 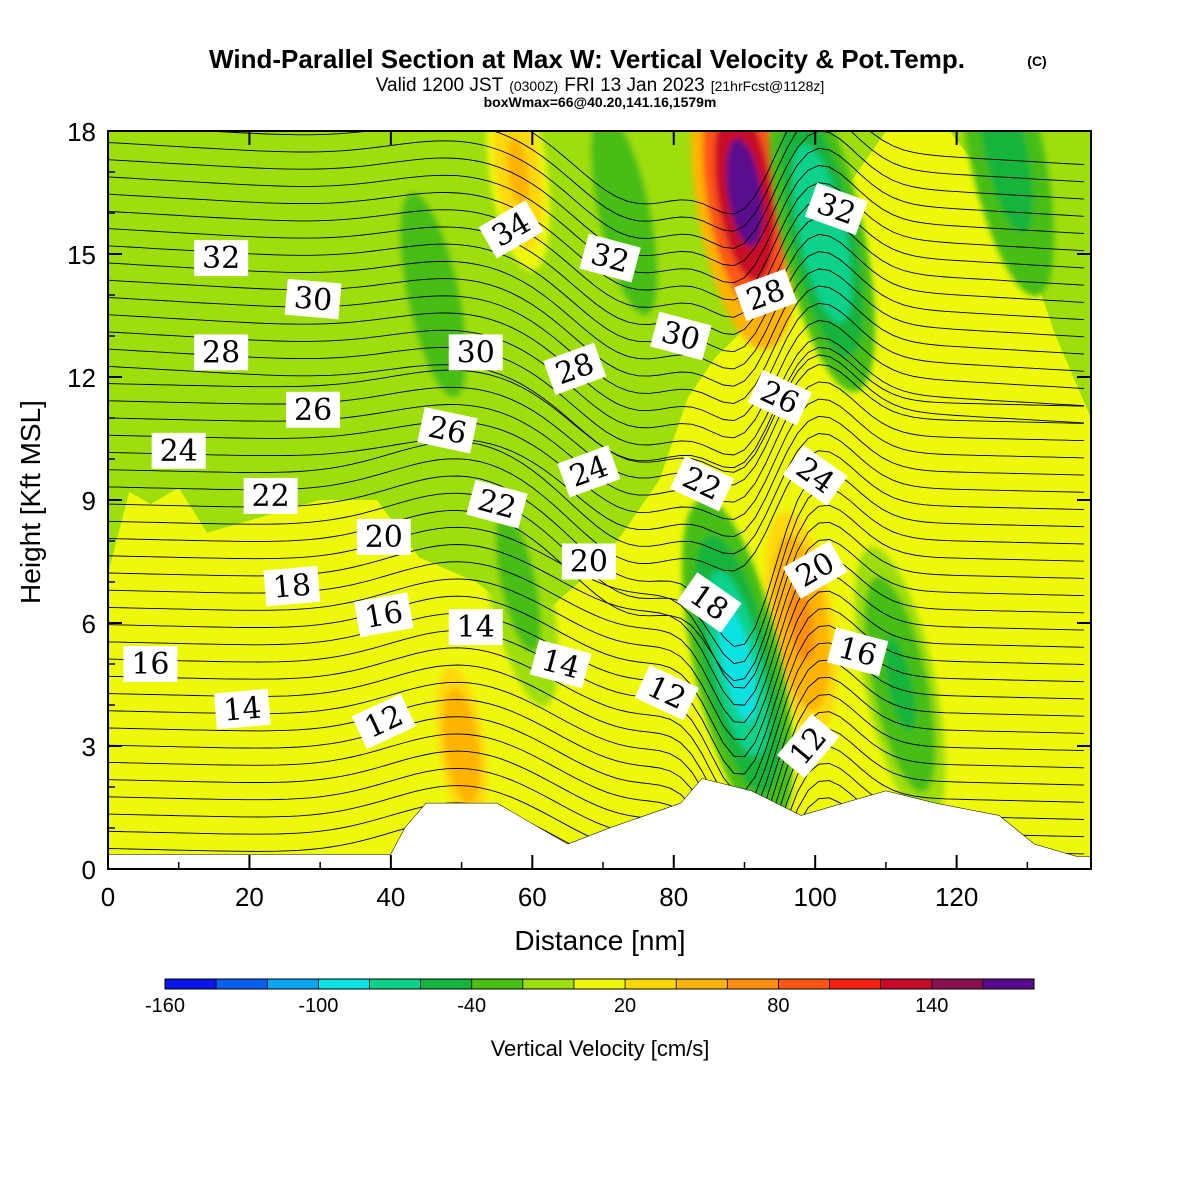 What do you see at coordinates (30, 502) in the screenshot?
I see `y-axis-title: Height [Kft MSL]` at bounding box center [30, 502].